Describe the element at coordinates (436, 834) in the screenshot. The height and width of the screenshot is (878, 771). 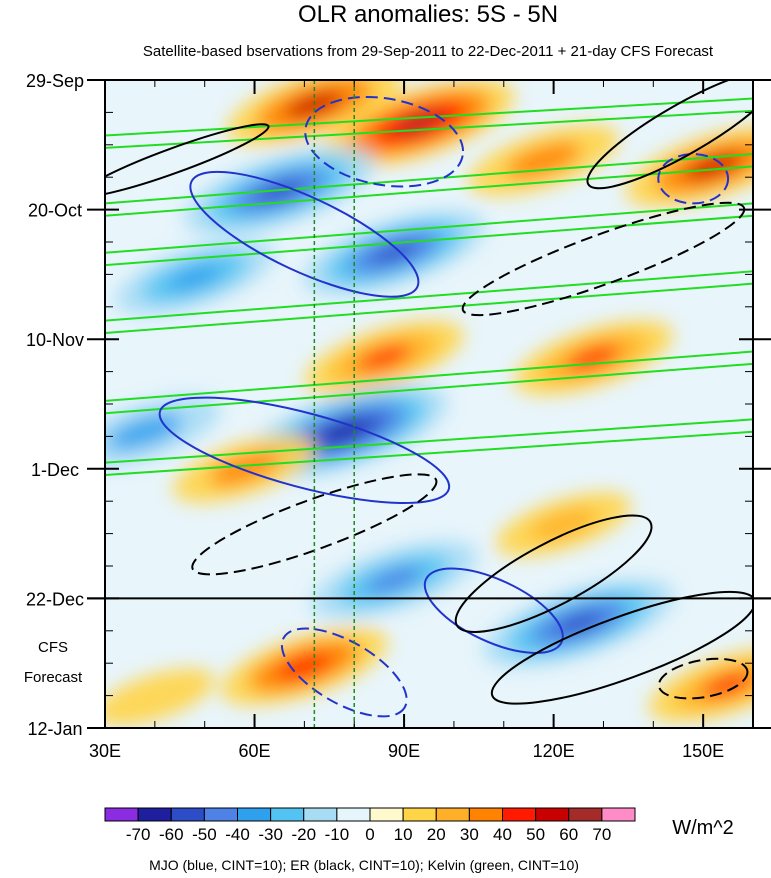
I see `colorbar-label: 20` at that location.